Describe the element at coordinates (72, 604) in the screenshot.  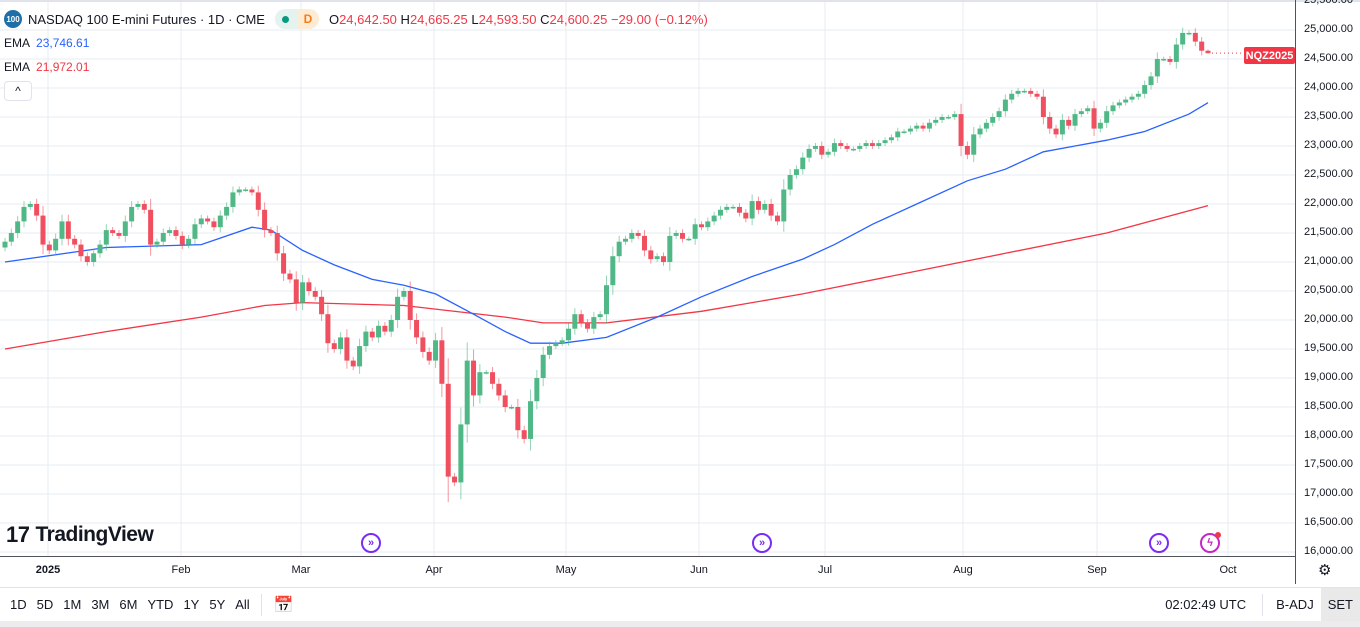
I see `range-1m: 1M` at that location.